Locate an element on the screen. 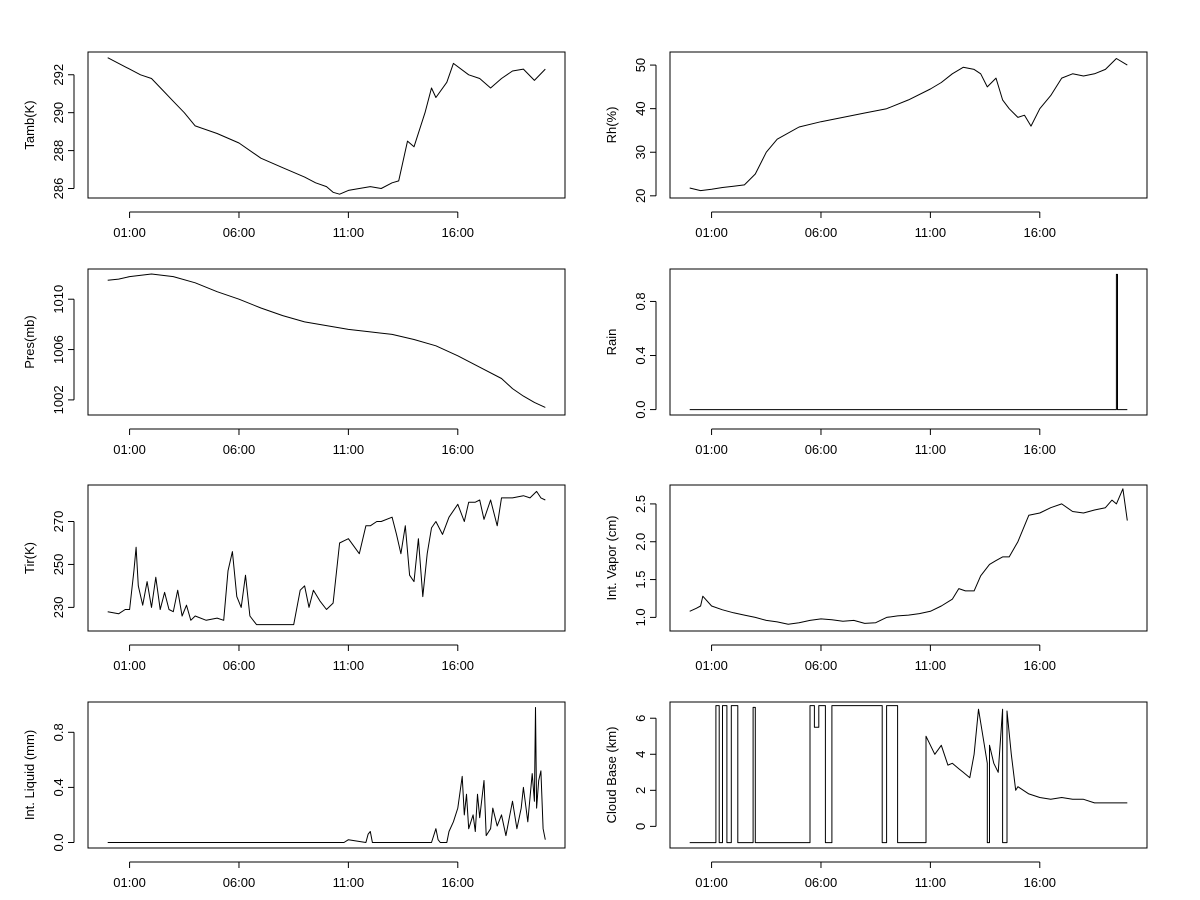 The image size is (1200, 900). y-tick-label: 50 is located at coordinates (640, 65).